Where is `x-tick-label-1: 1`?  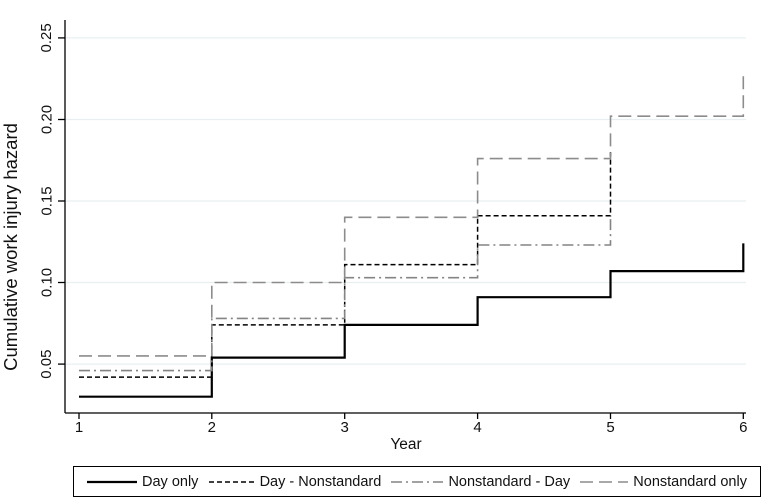 x-tick-label-1: 1 is located at coordinates (79, 427).